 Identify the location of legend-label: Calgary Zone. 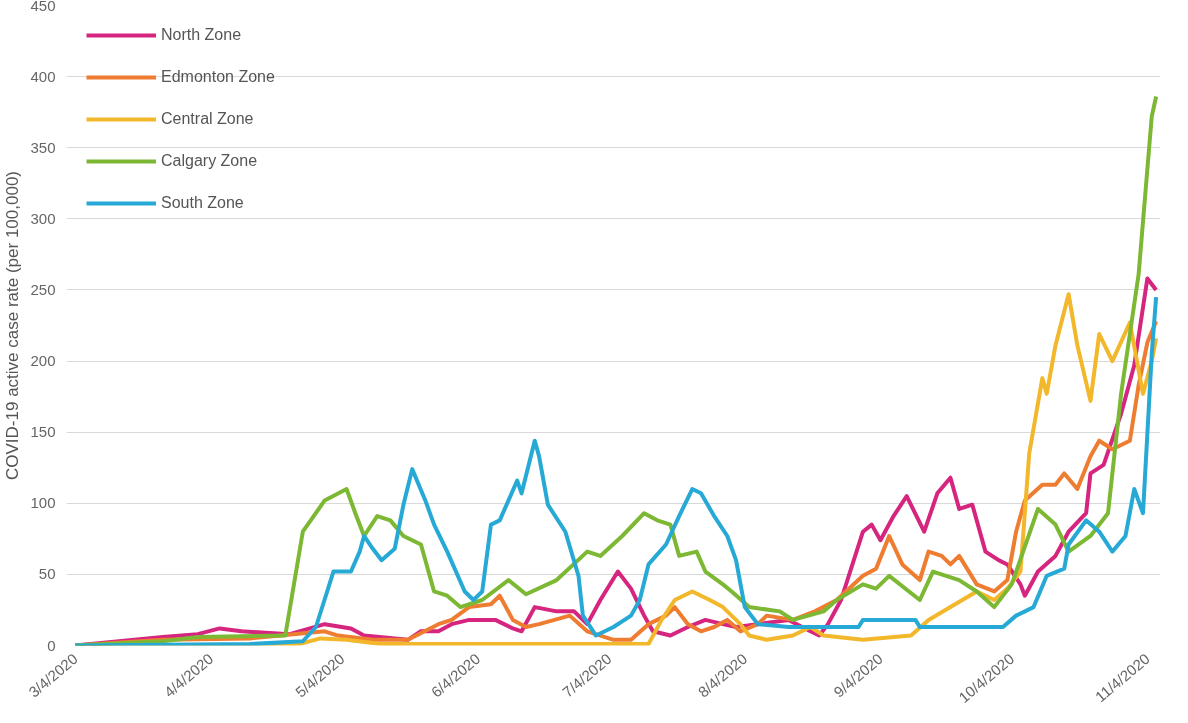
(209, 161).